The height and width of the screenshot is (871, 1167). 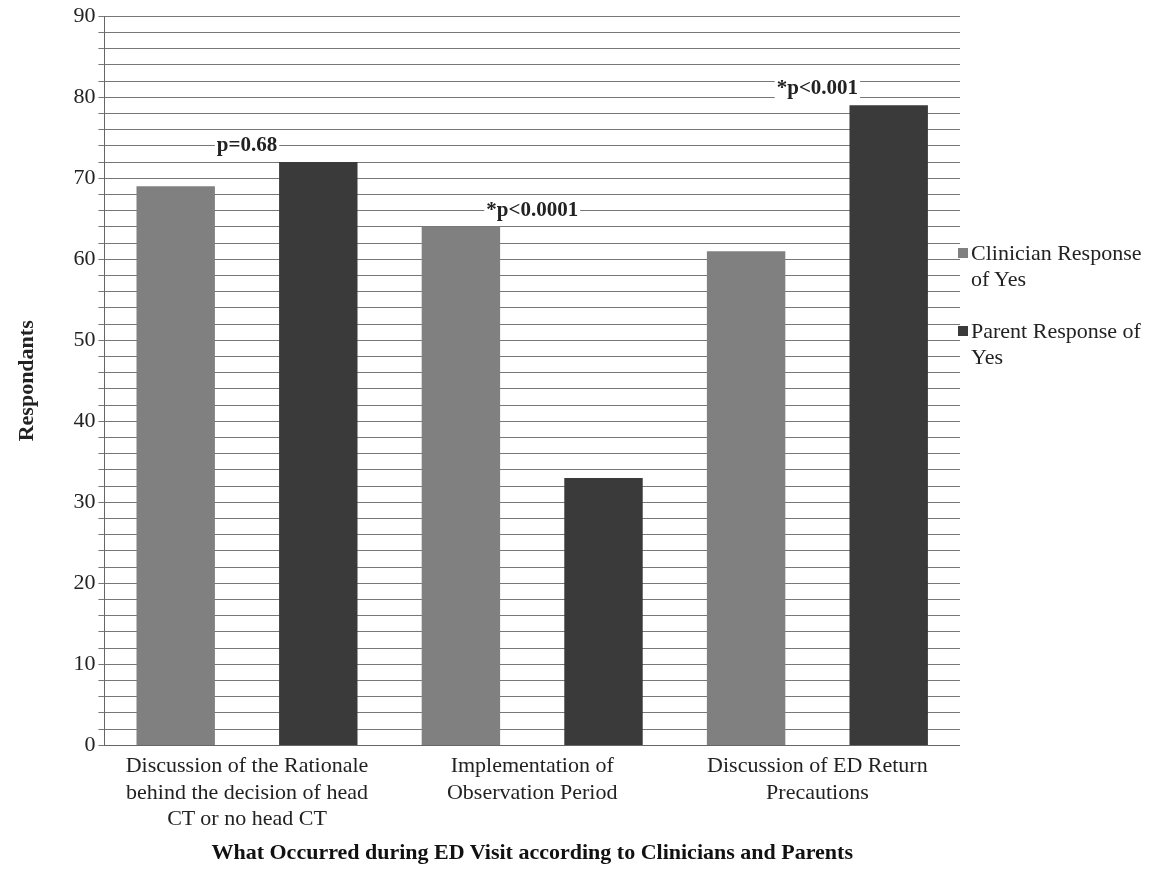 I want to click on y-tick-label: 30, so click(x=84, y=501).